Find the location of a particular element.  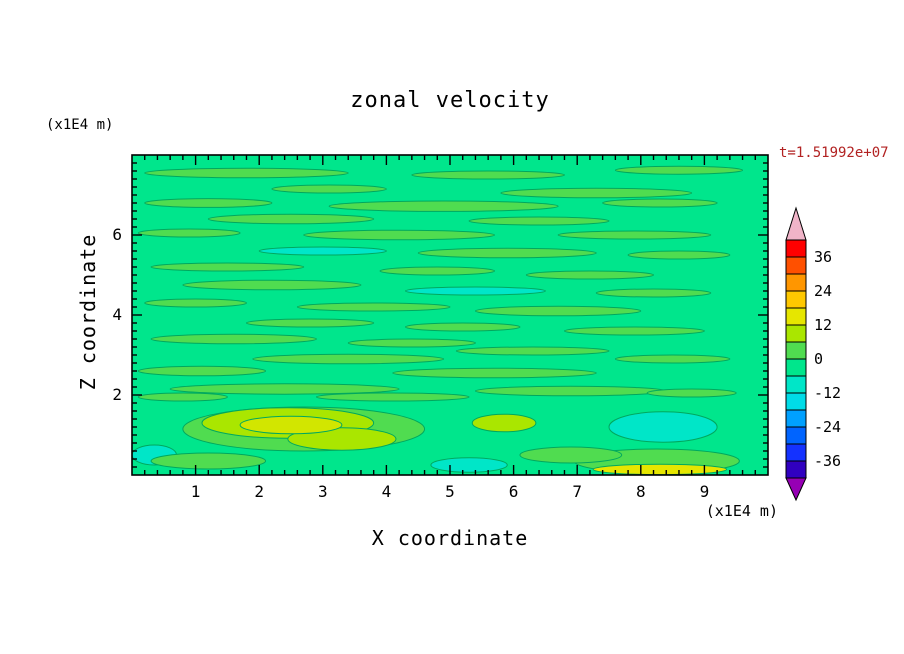

x-tick-label: 9 is located at coordinates (705, 491).